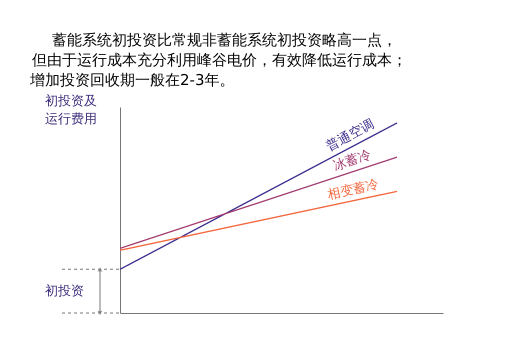  I want to click on y-axis-title: 初投资及运行费用, so click(71, 110).